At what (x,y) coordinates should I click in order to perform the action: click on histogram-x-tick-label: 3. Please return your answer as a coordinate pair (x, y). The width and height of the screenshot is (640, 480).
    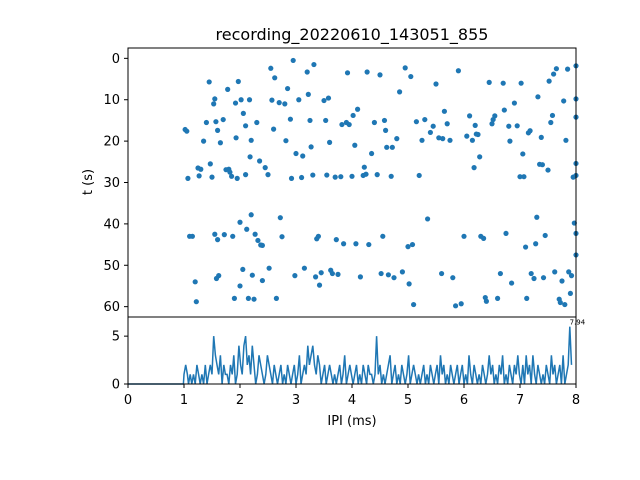
    Looking at the image, I should click on (296, 400).